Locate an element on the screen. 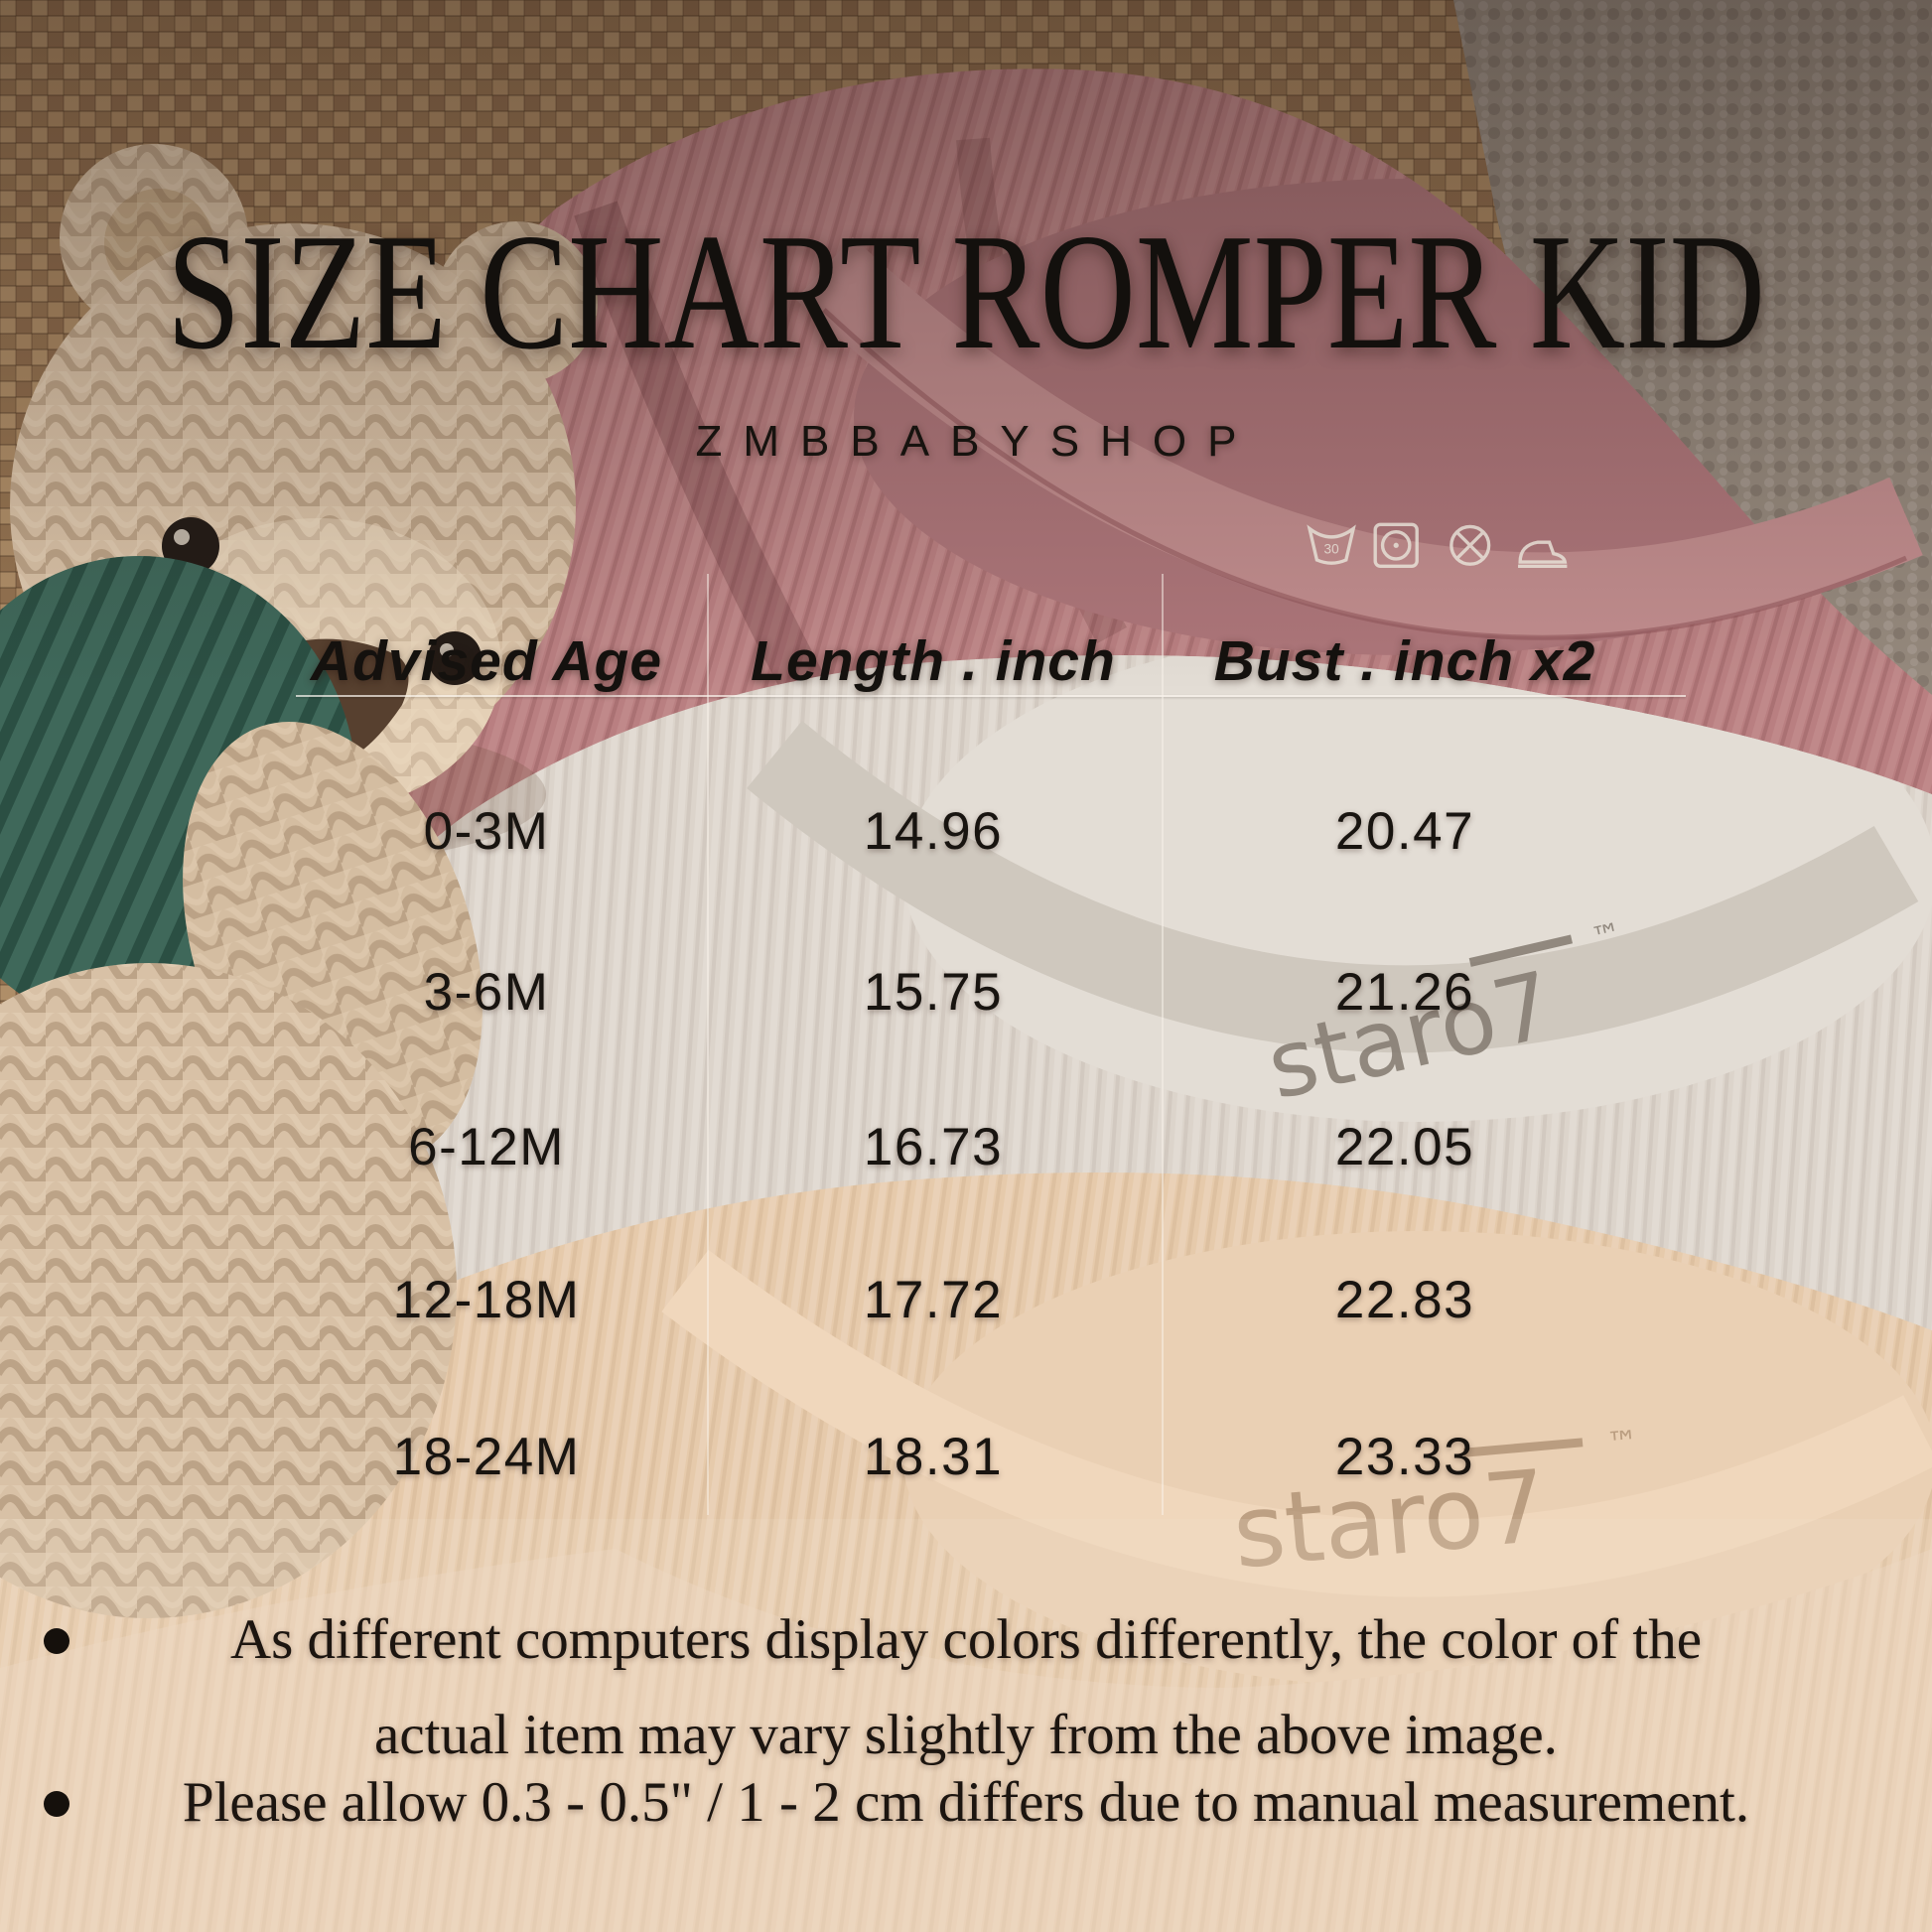 This screenshot has height=1932, width=1932. svg-text: staro7 is located at coordinates (1390, 1519).